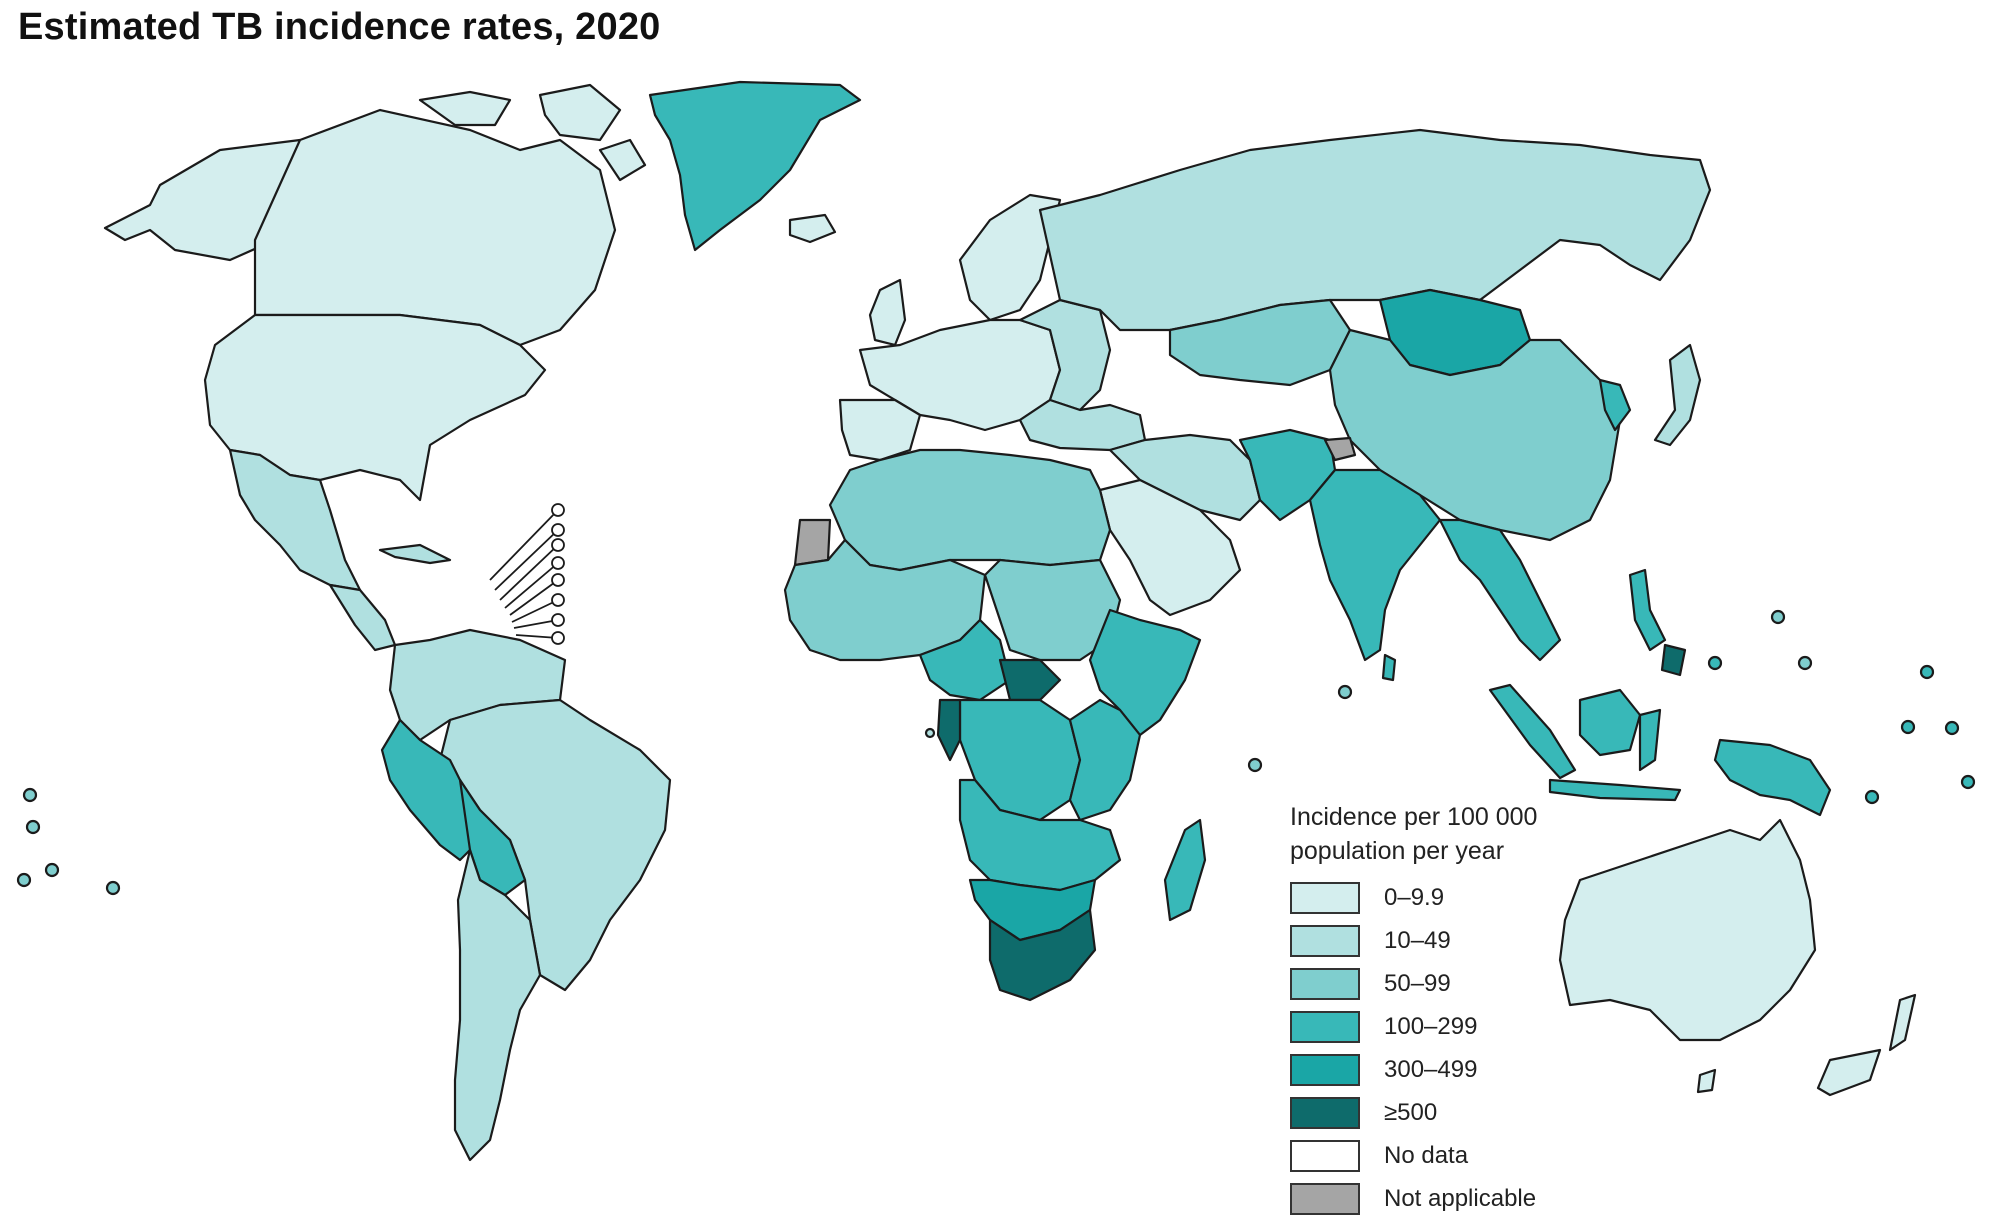 This screenshot has height=1225, width=2000. Describe the element at coordinates (887, 312) in the screenshot. I see `region-uk` at that location.